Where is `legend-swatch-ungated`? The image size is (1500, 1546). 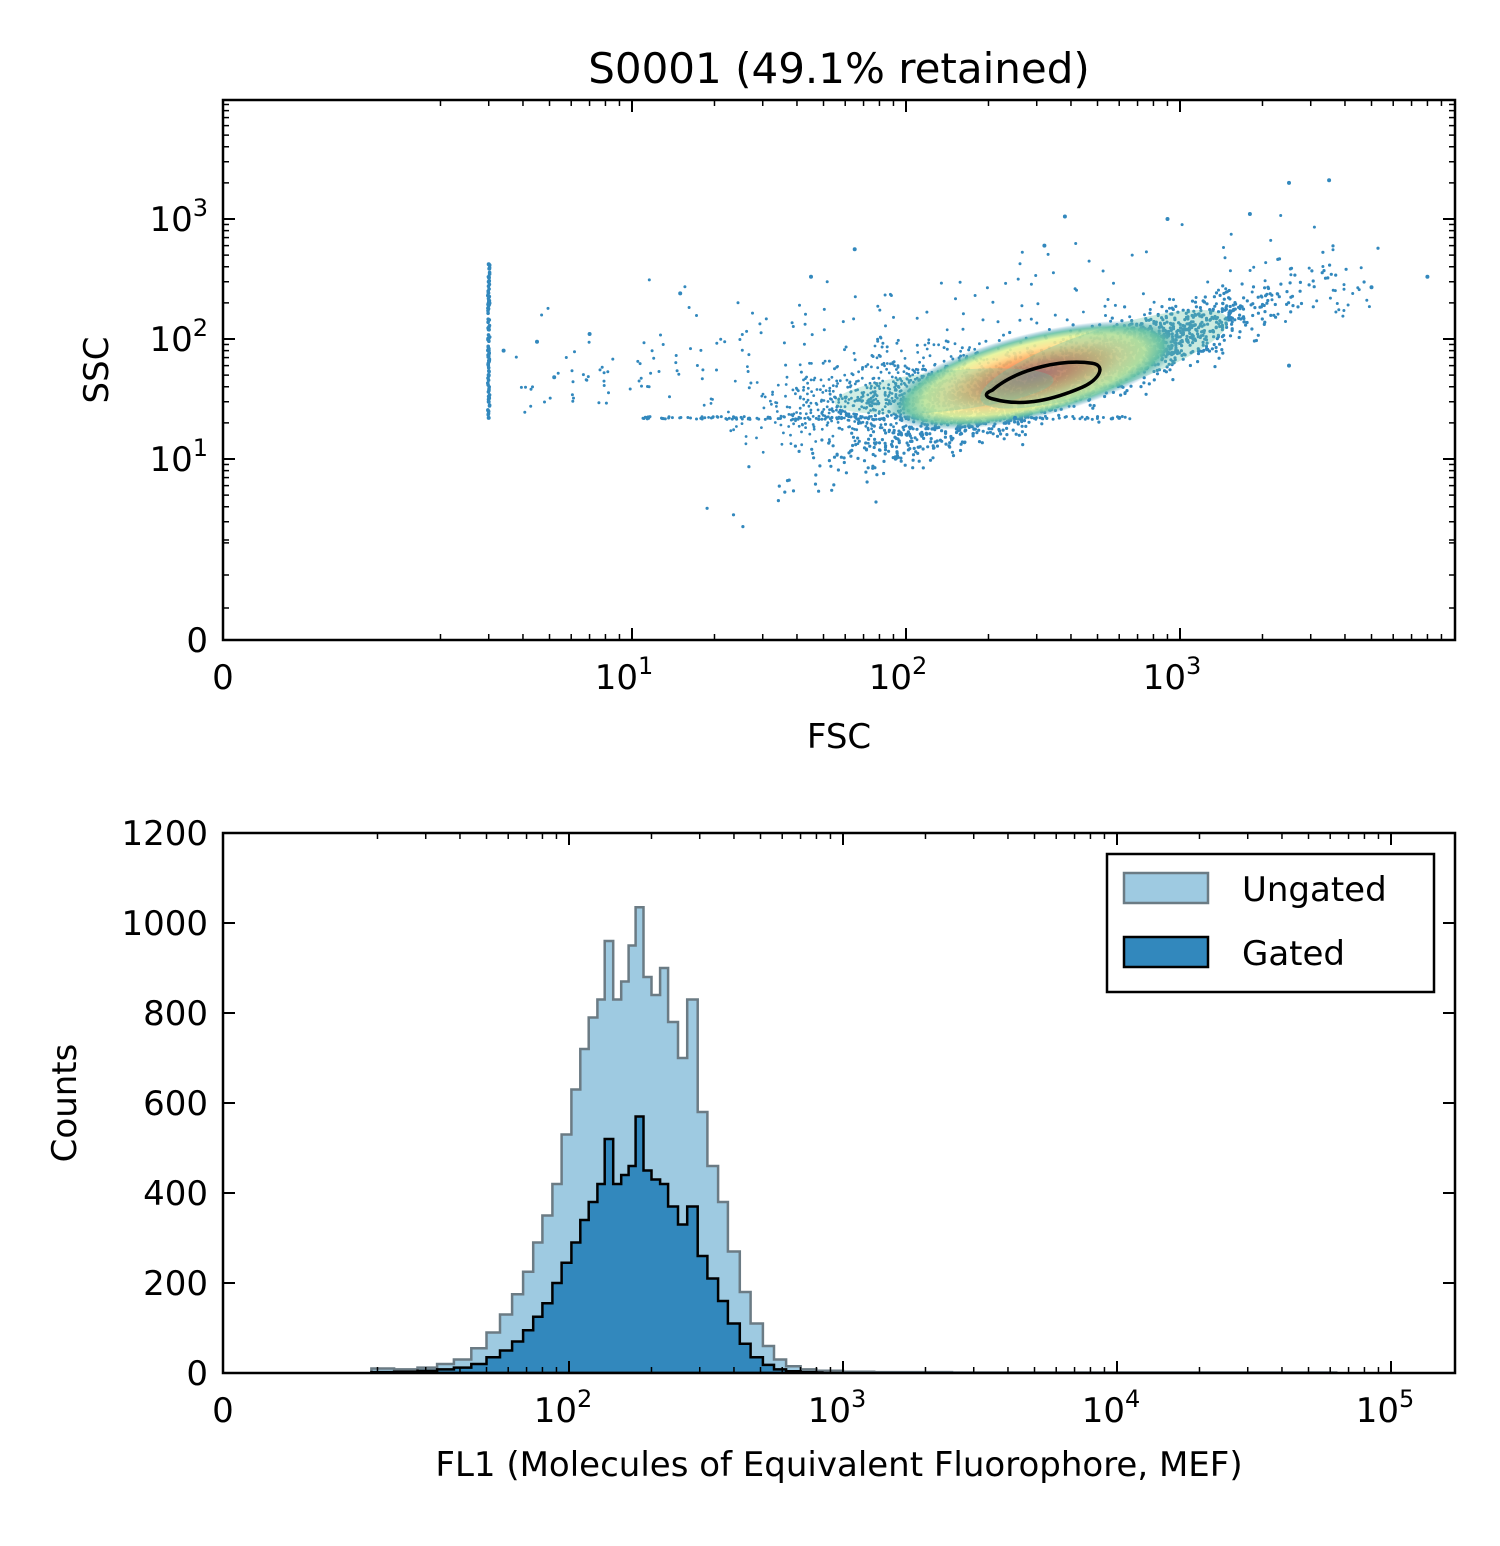
legend-swatch-ungated is located at coordinates (1166, 888).